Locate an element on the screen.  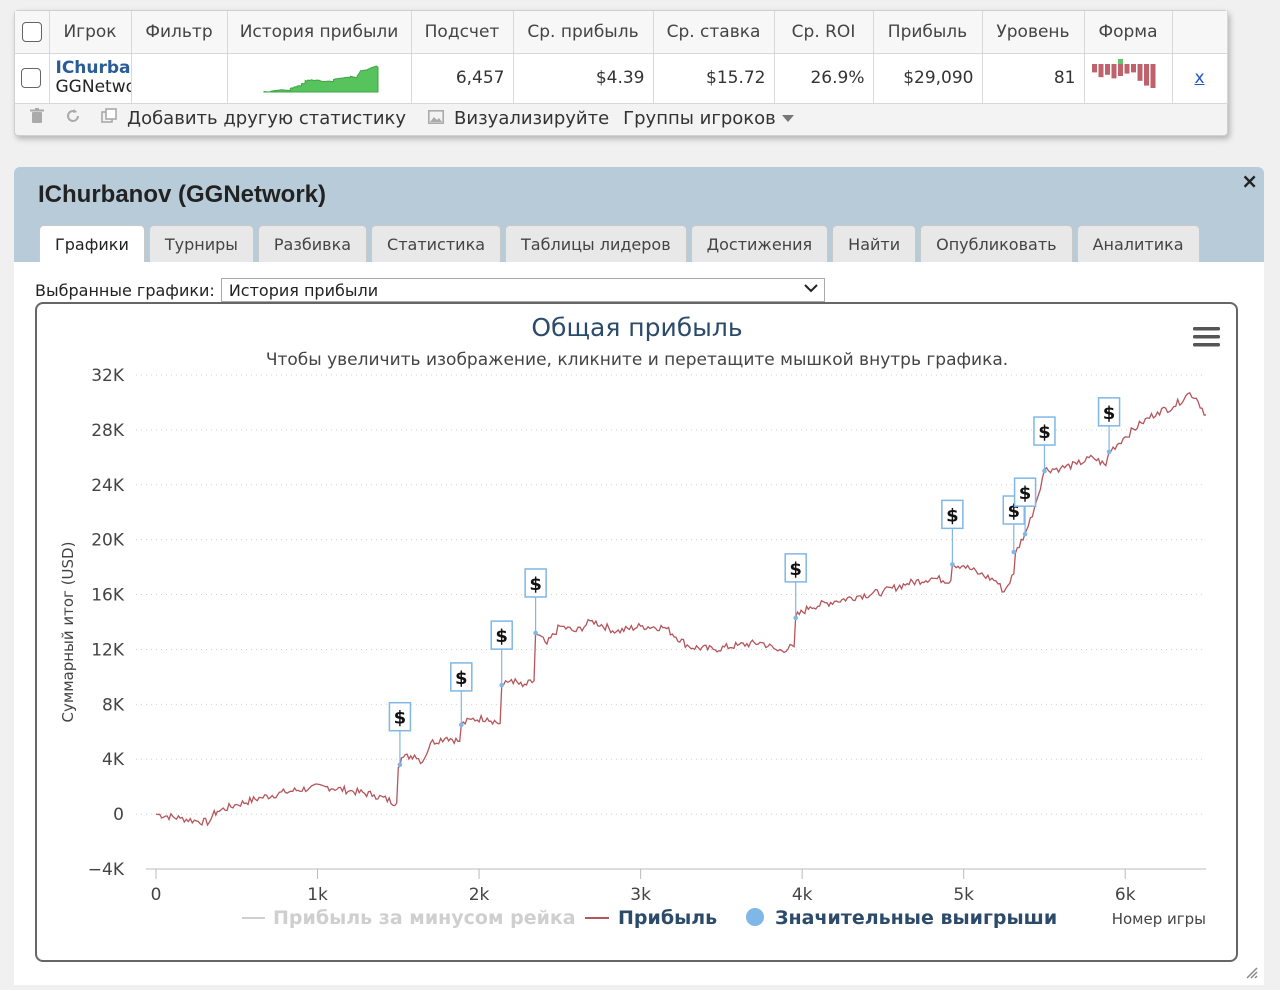
tab-tournaments: Турниры is located at coordinates (201, 243).